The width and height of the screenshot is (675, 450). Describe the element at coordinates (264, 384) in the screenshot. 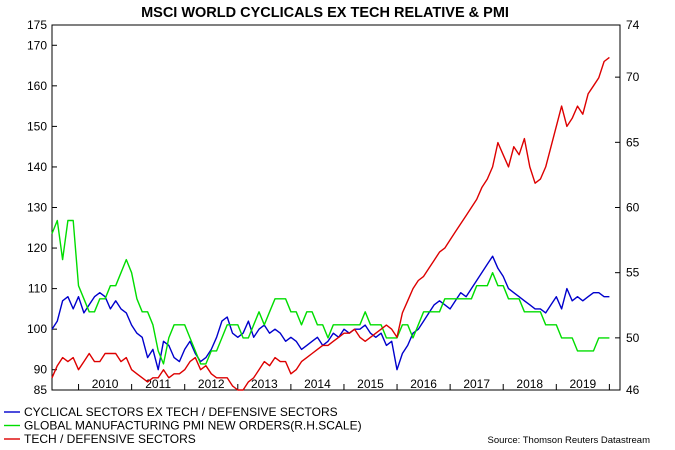

I see `x-tick-label: 2013` at that location.